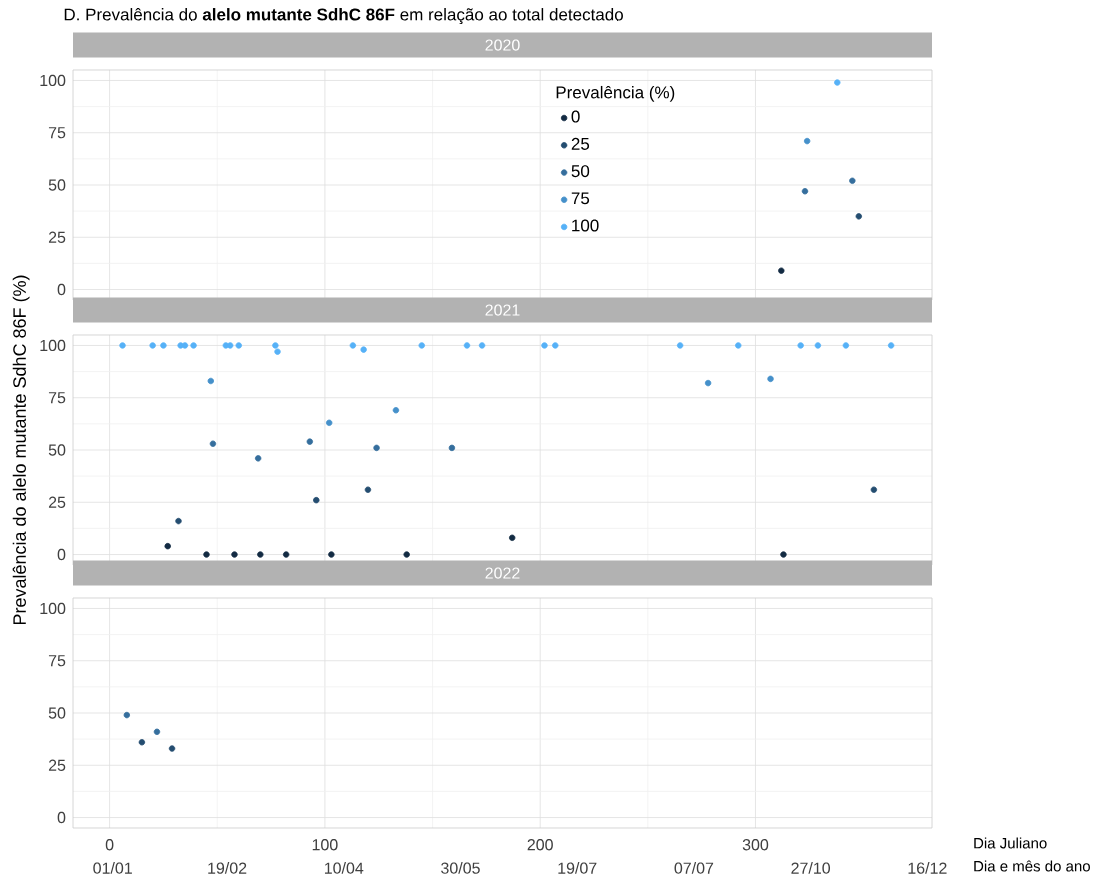  What do you see at coordinates (580, 143) in the screenshot?
I see `legend-label: 25` at bounding box center [580, 143].